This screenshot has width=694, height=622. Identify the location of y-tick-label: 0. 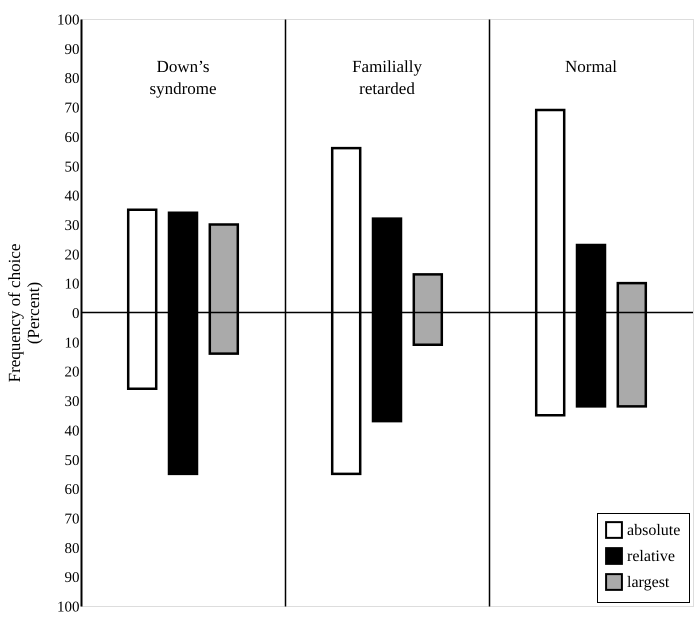
(76, 314).